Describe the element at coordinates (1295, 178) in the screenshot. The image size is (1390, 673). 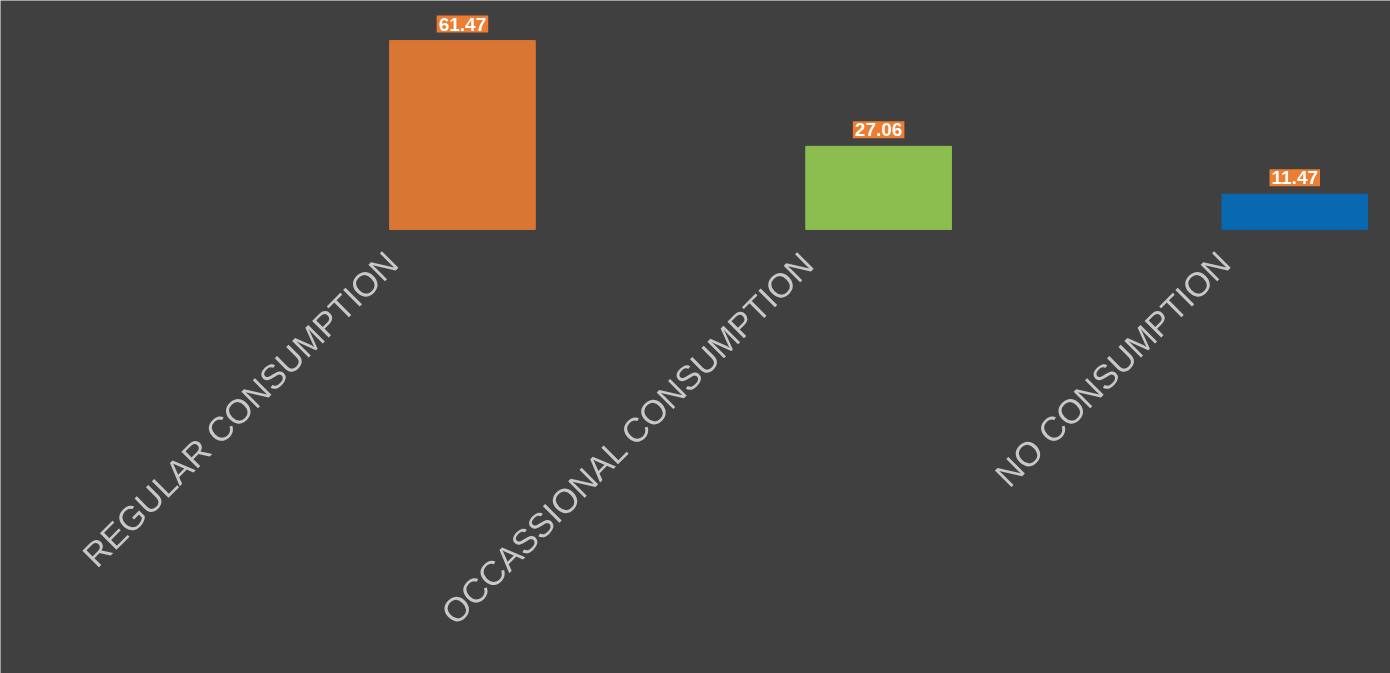
I see `data-label: 11.47` at that location.